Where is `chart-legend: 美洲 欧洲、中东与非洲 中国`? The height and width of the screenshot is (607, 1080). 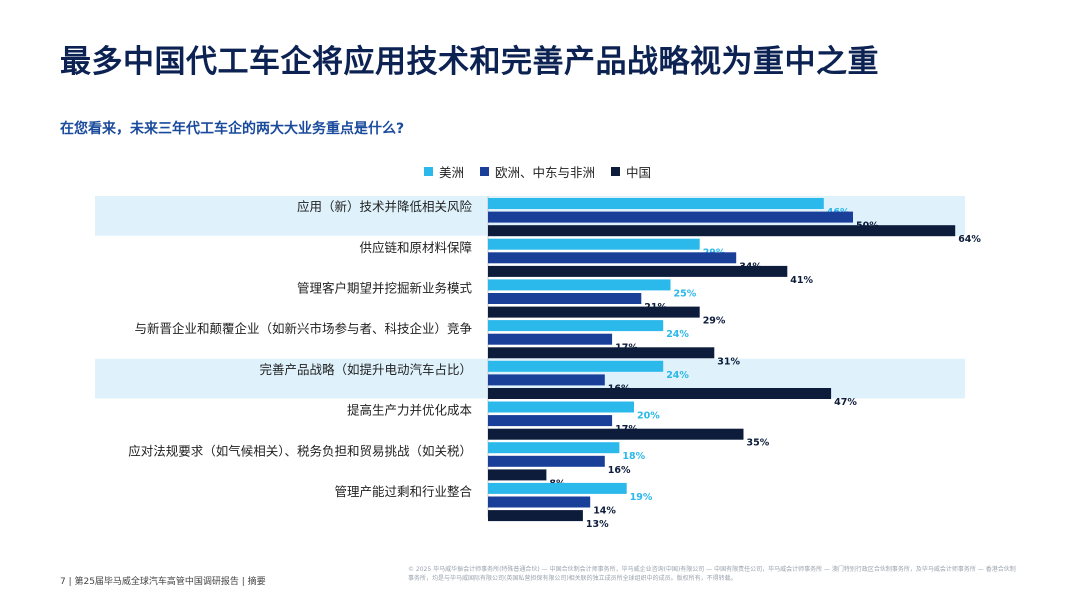 chart-legend: 美洲 欧洲、中东与非洲 中国 is located at coordinates (537, 171).